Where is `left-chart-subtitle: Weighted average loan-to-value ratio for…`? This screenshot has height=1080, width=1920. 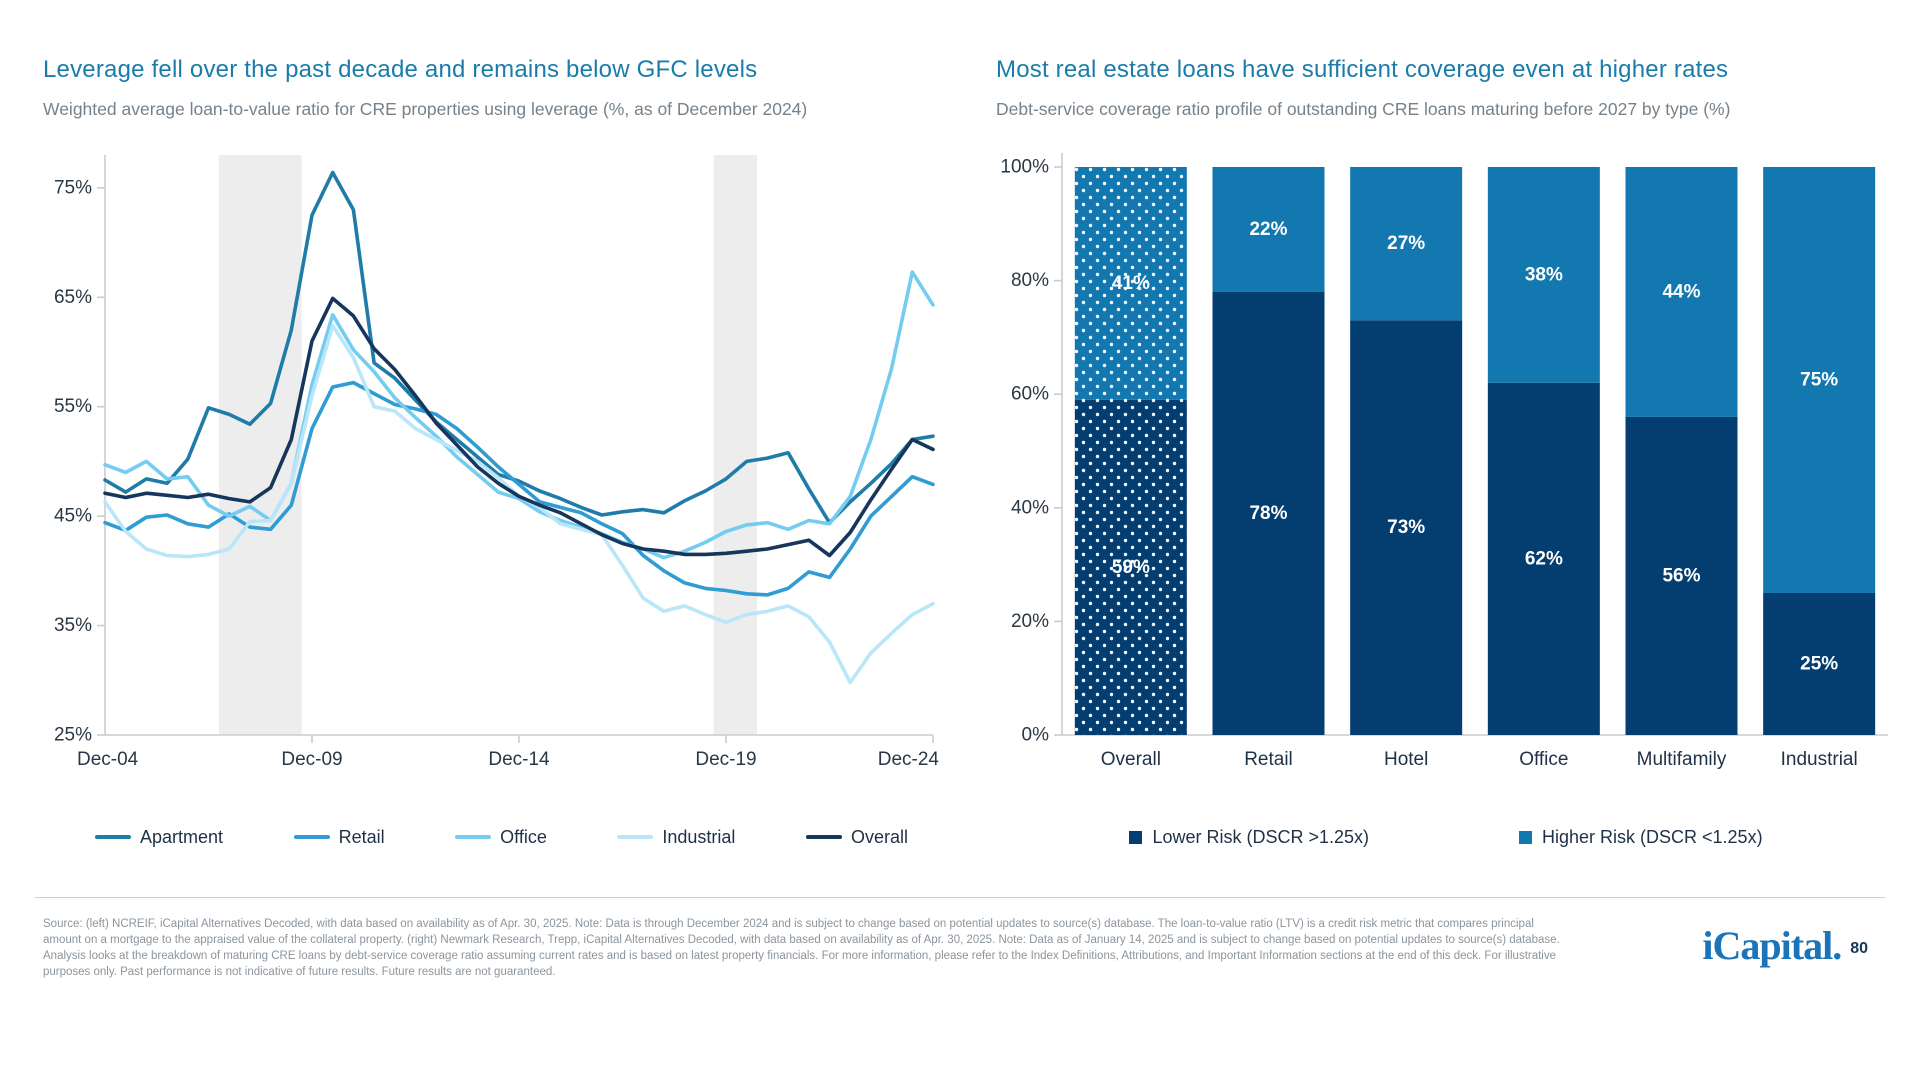 left-chart-subtitle: Weighted average loan-to-value ratio for… is located at coordinates (425, 108).